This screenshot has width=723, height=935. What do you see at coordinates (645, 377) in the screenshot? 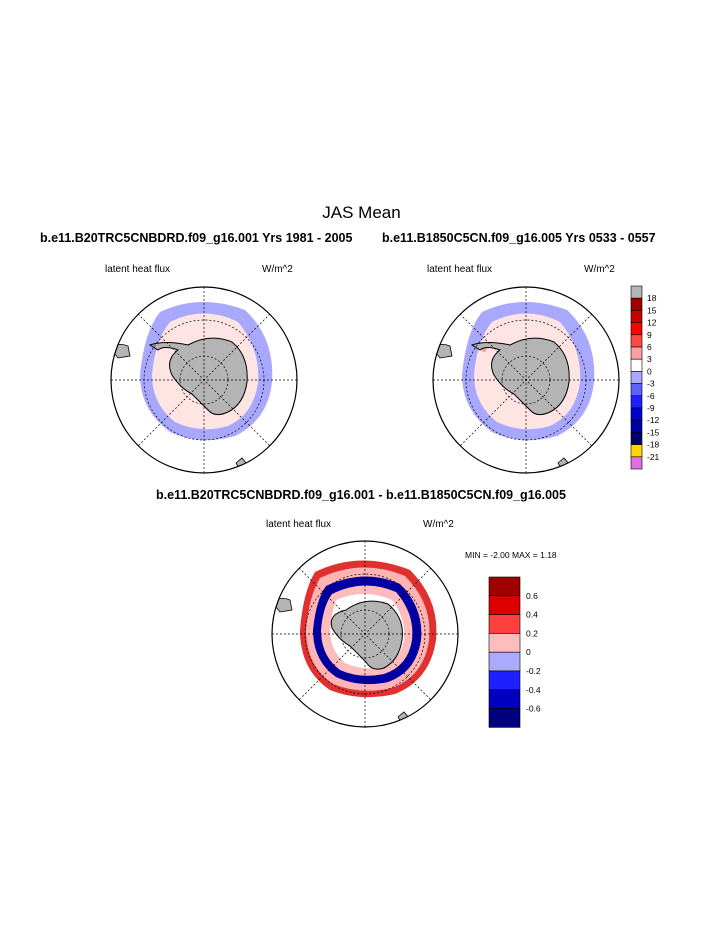
I see `colorbar-absolute: 18 15 12 9 6 3 0 -3 -6 -9 -12 -15 -18 -21` at bounding box center [645, 377].